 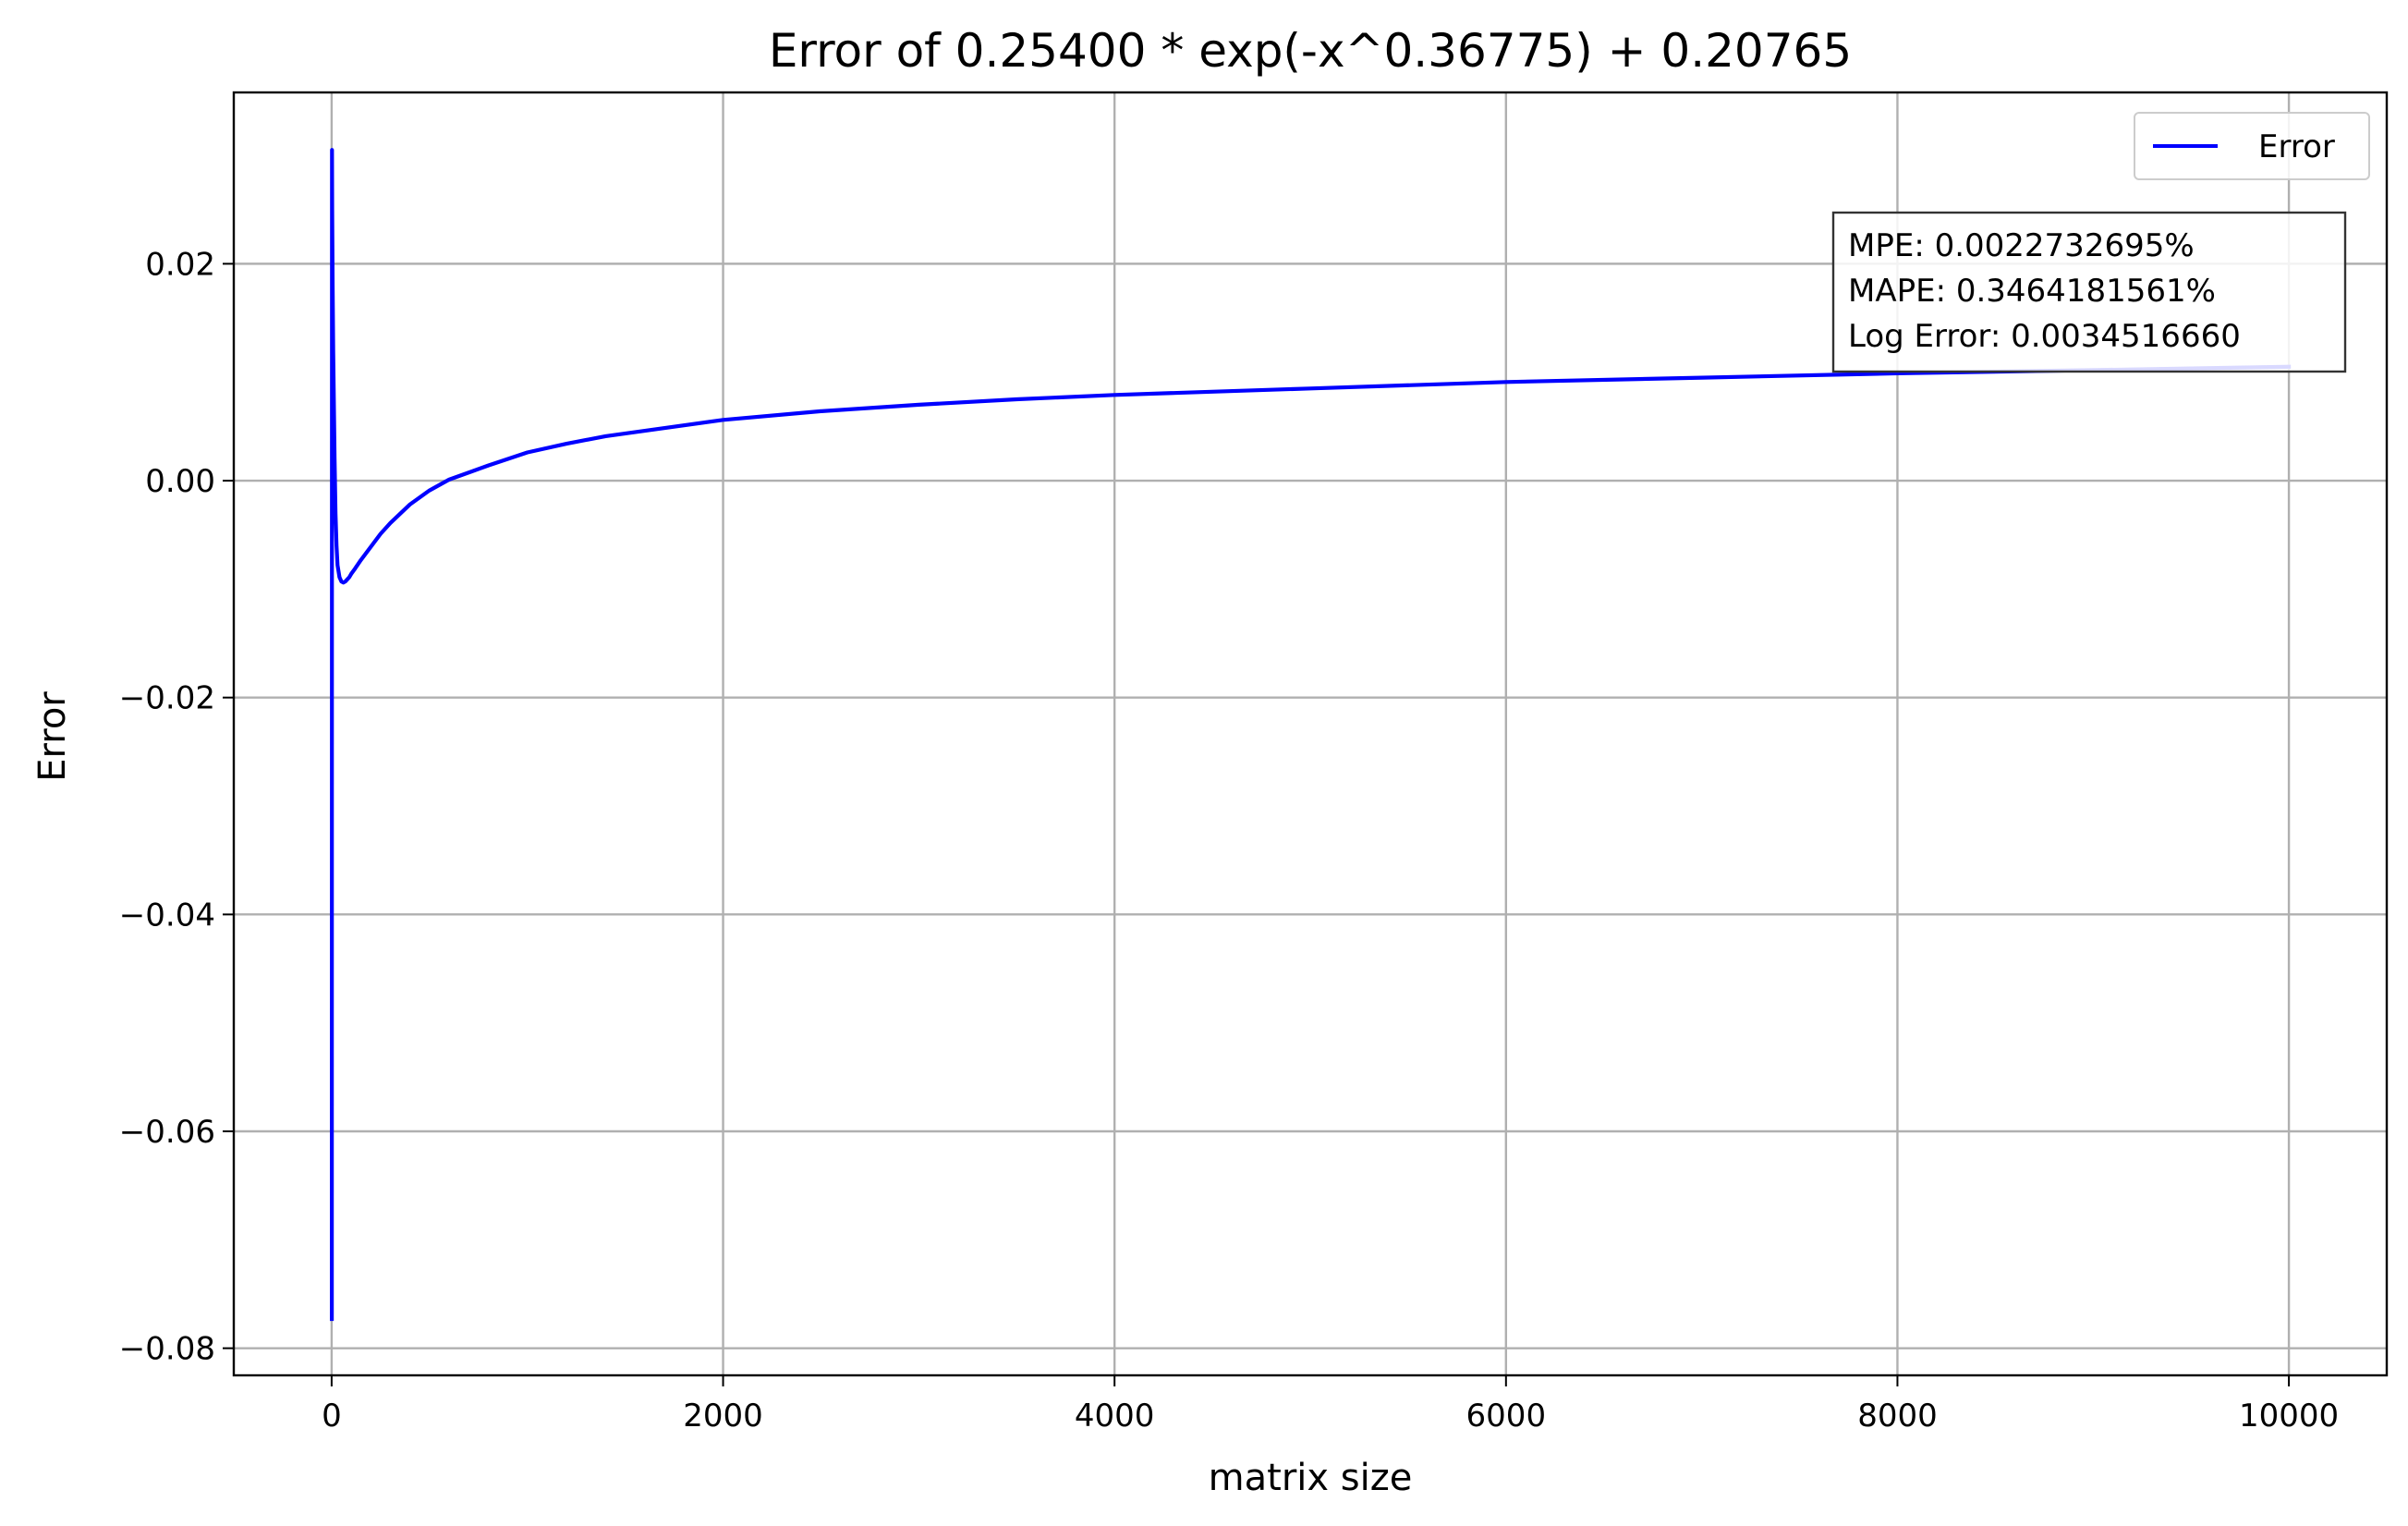 I want to click on y-tick-label: 0.02, so click(x=180, y=264).